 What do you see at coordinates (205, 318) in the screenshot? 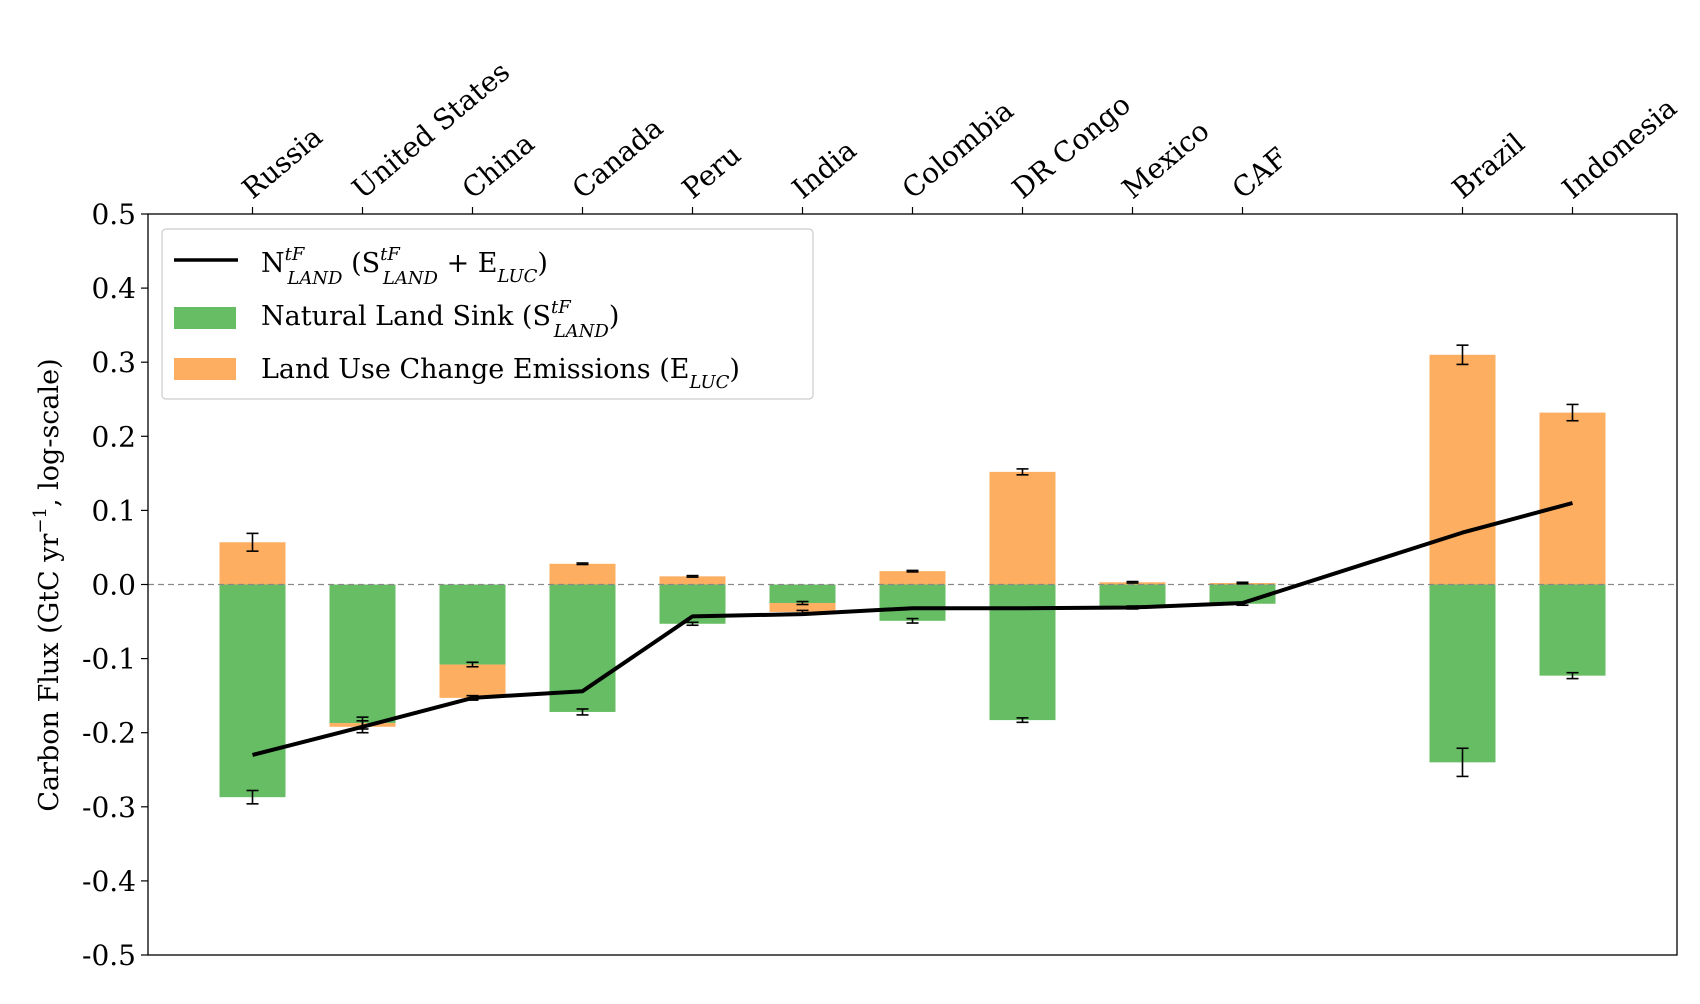
I see `legend-sink-swatch` at bounding box center [205, 318].